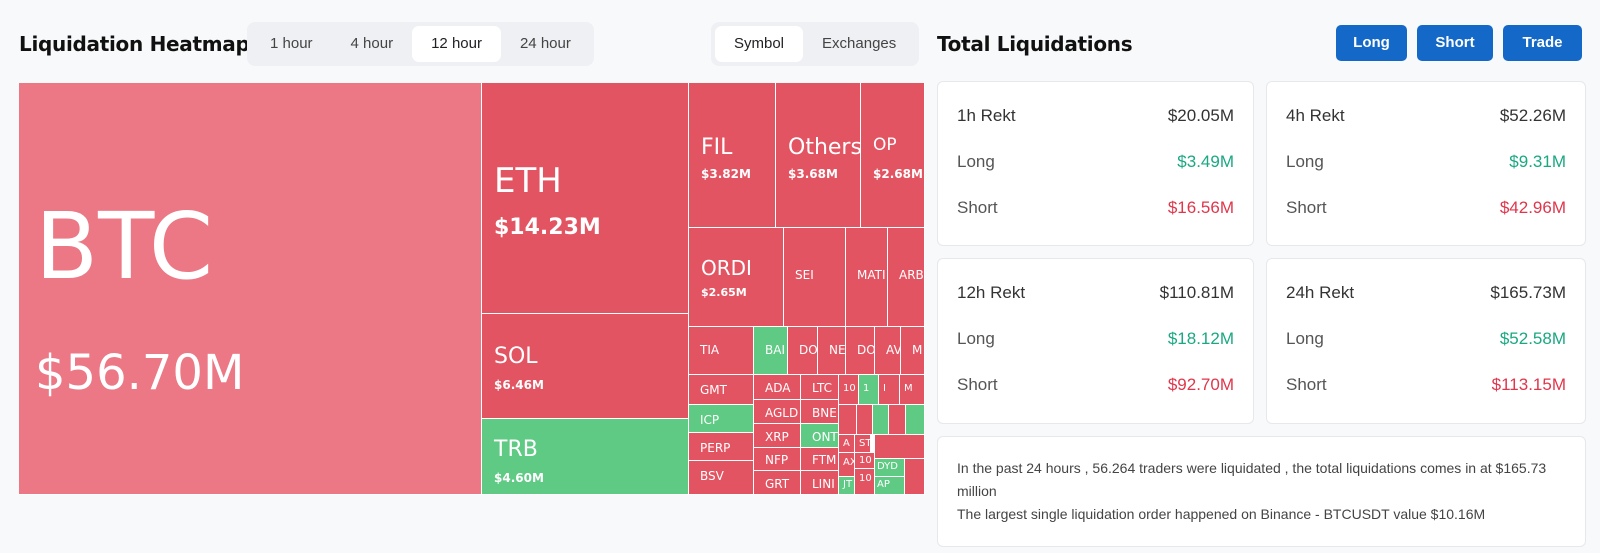  I want to click on treemap-tile: ST, so click(863, 444).